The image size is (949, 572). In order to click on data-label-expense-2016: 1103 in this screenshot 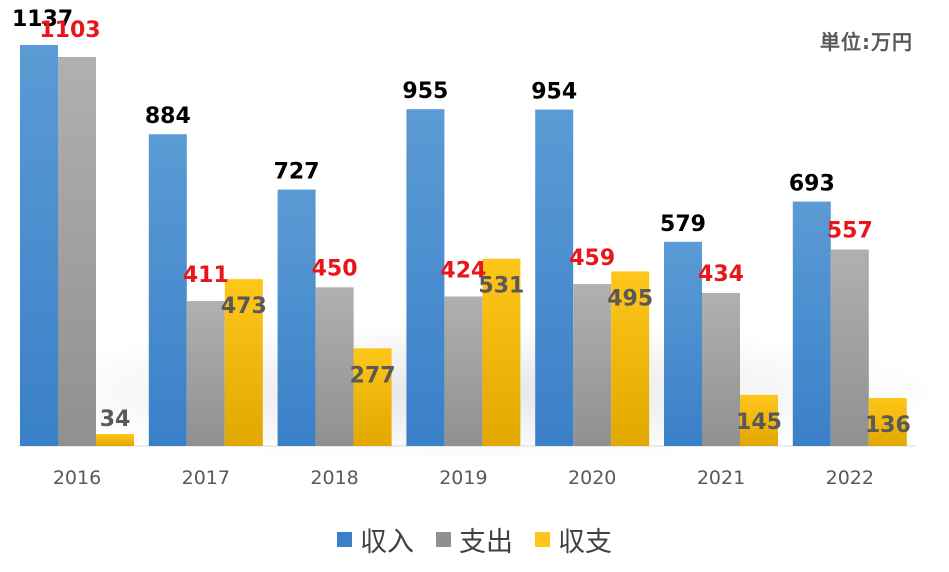, I will do `click(69, 30)`.